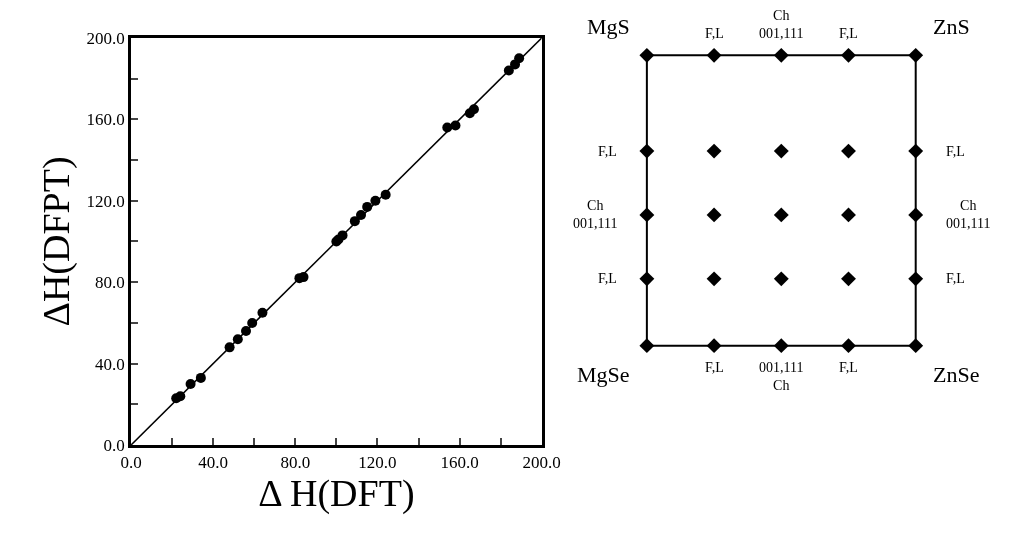 This screenshot has height=545, width=1022. What do you see at coordinates (459, 463) in the screenshot?
I see `x-tick-label: 160.0` at bounding box center [459, 463].